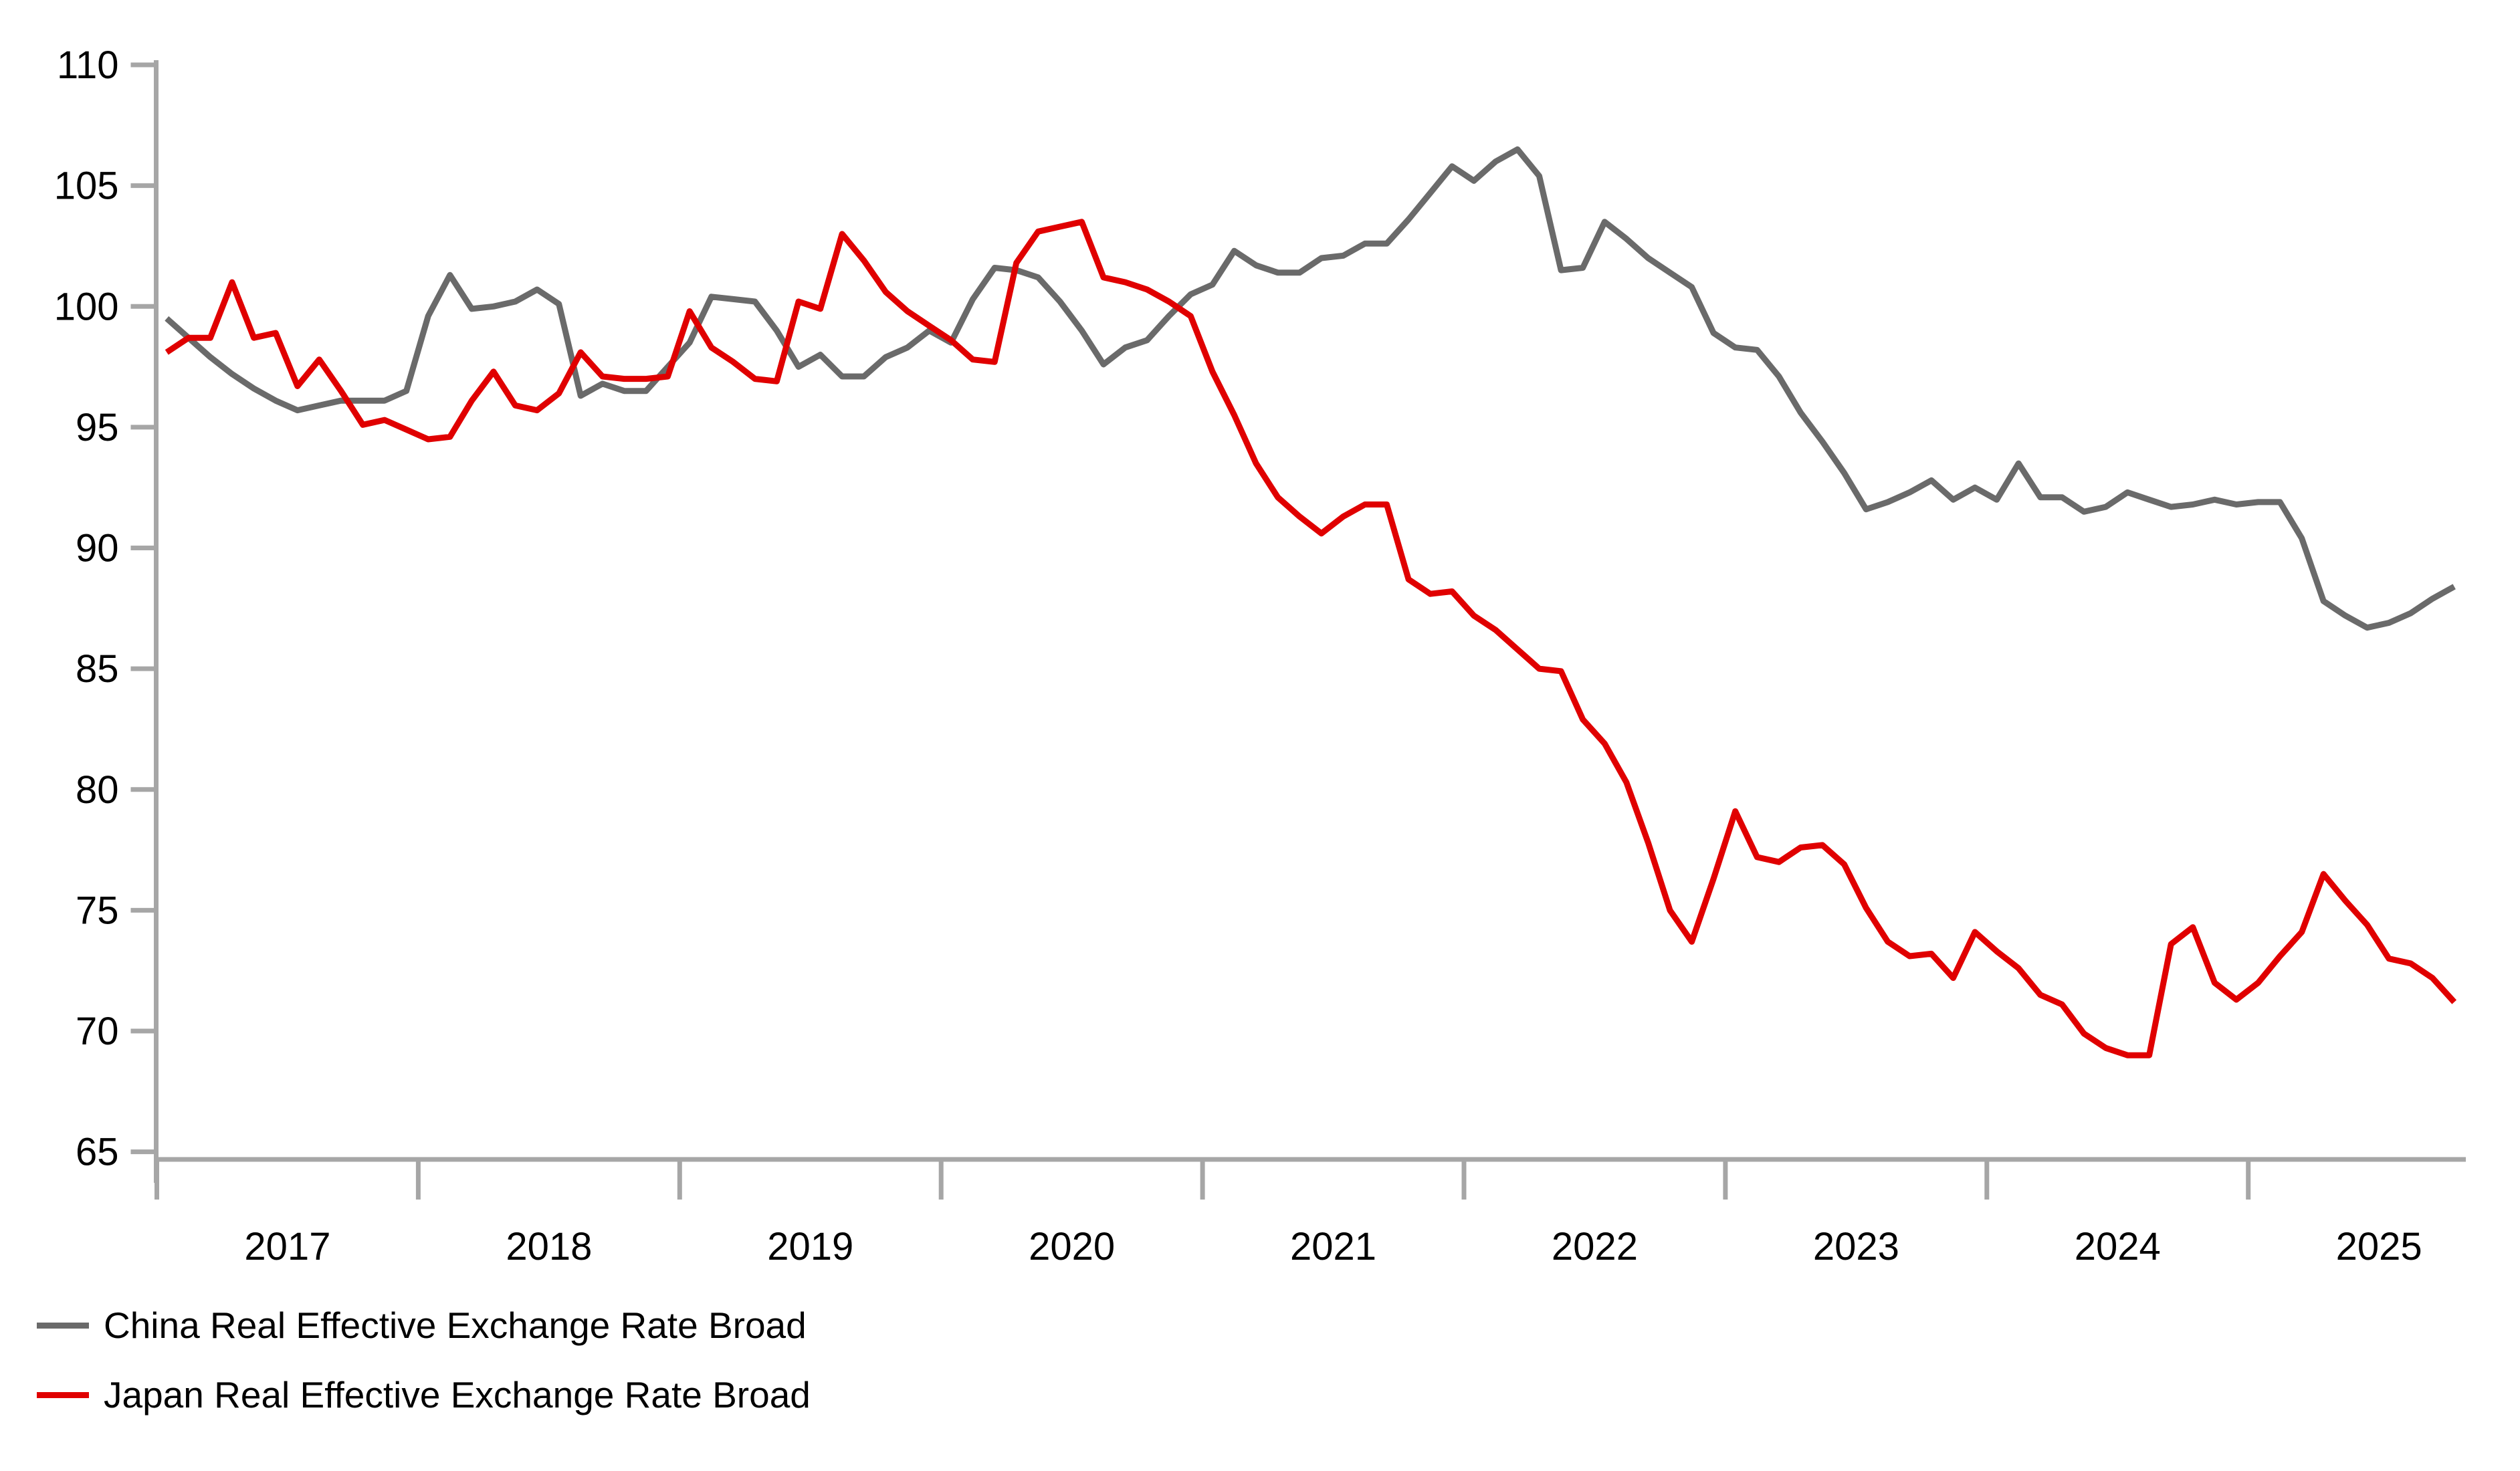  What do you see at coordinates (97, 548) in the screenshot?
I see `y-axis-tick-label: 90` at bounding box center [97, 548].